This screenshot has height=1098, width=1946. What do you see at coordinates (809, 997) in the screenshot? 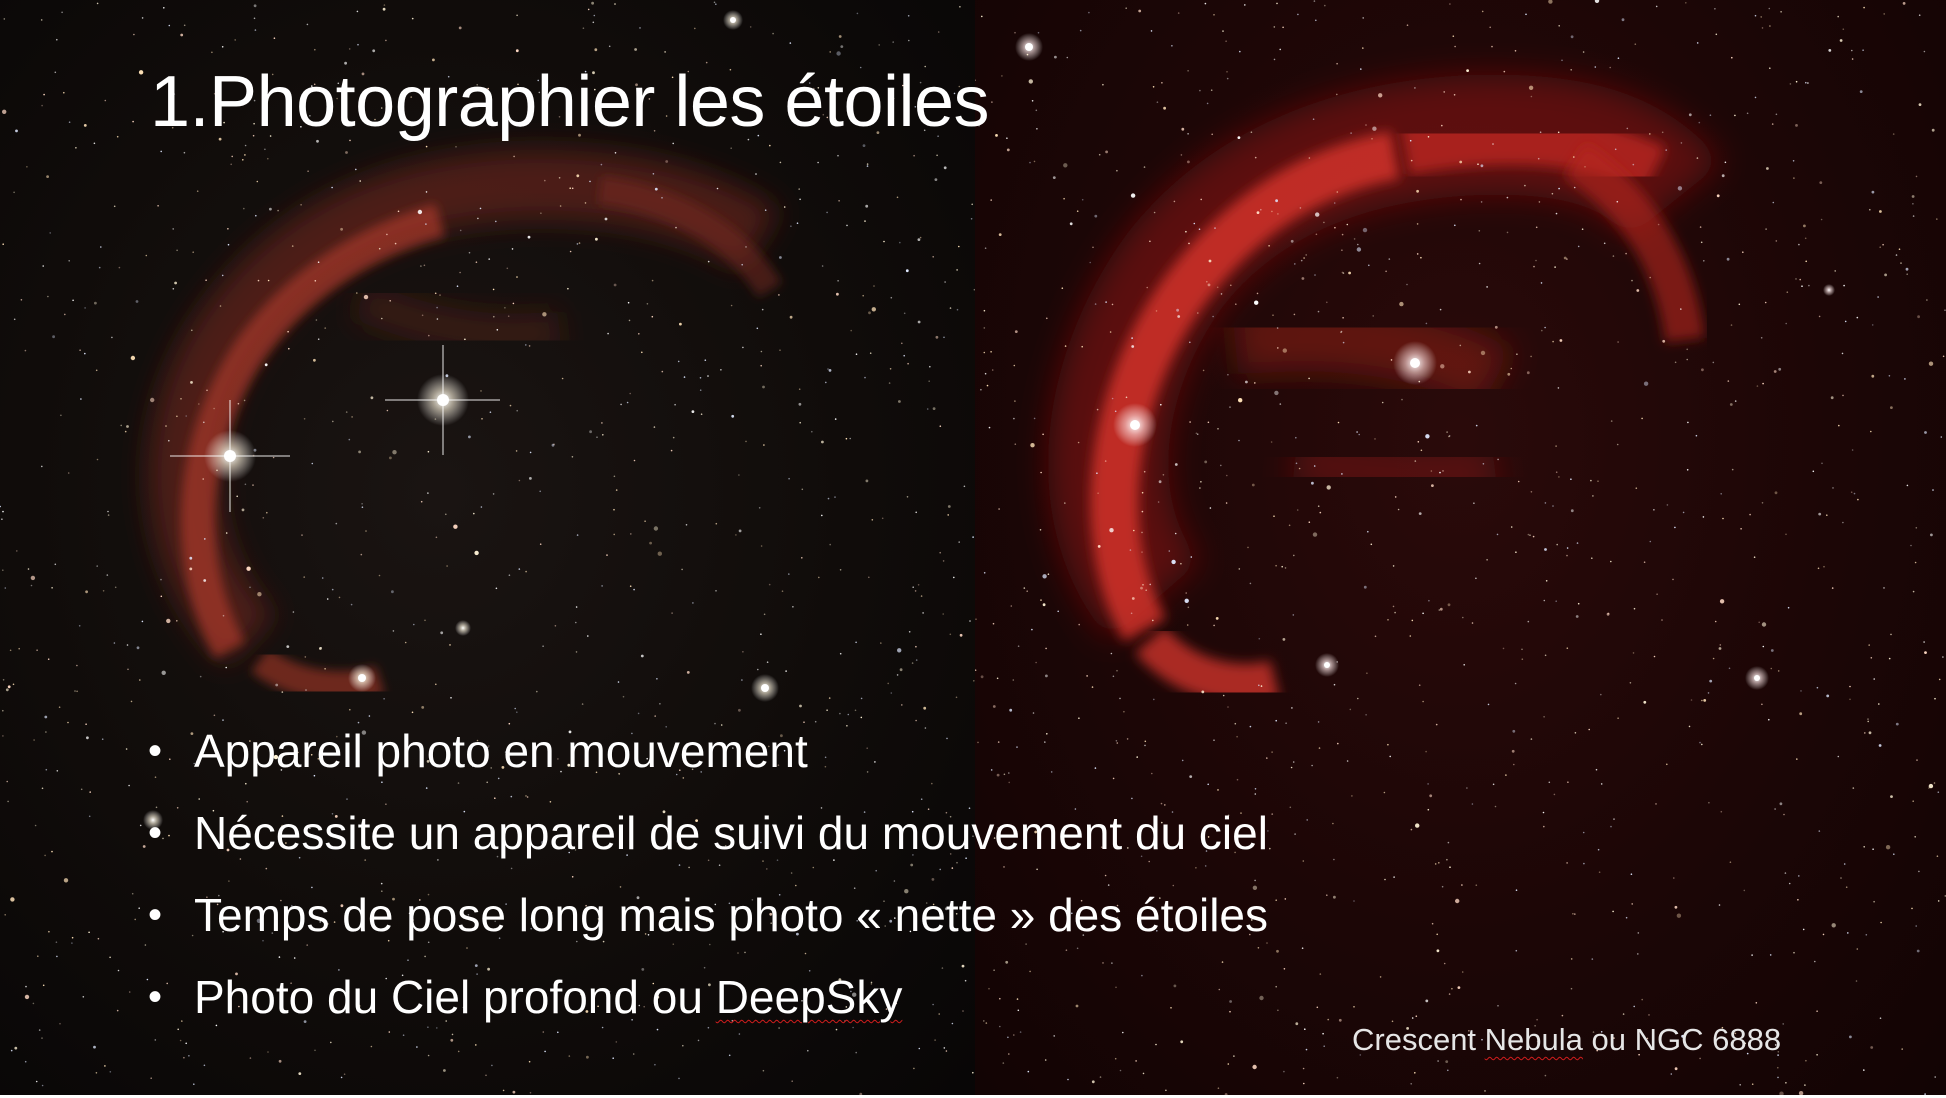
I see `spellcheck-flagged-word: DeepSky` at bounding box center [809, 997].